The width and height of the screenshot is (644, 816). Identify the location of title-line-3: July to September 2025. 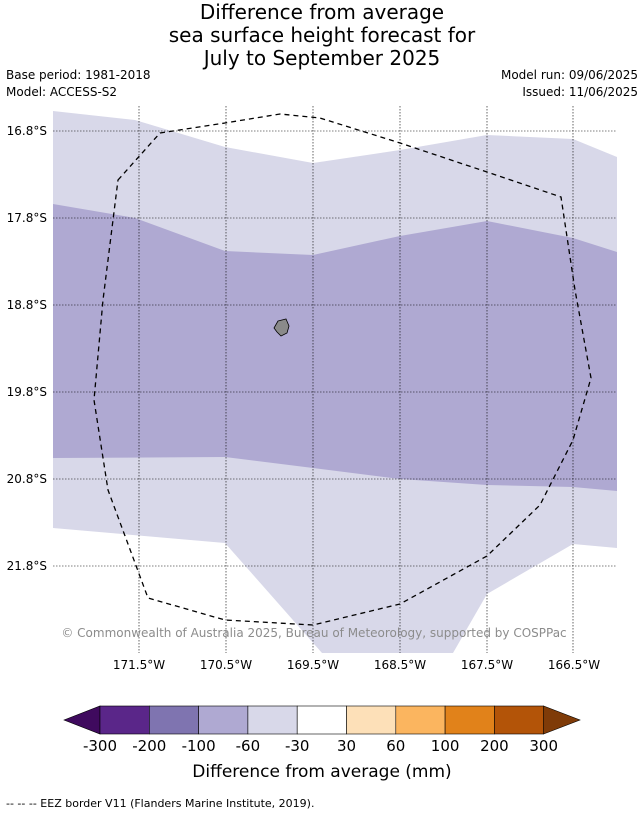
(322, 58).